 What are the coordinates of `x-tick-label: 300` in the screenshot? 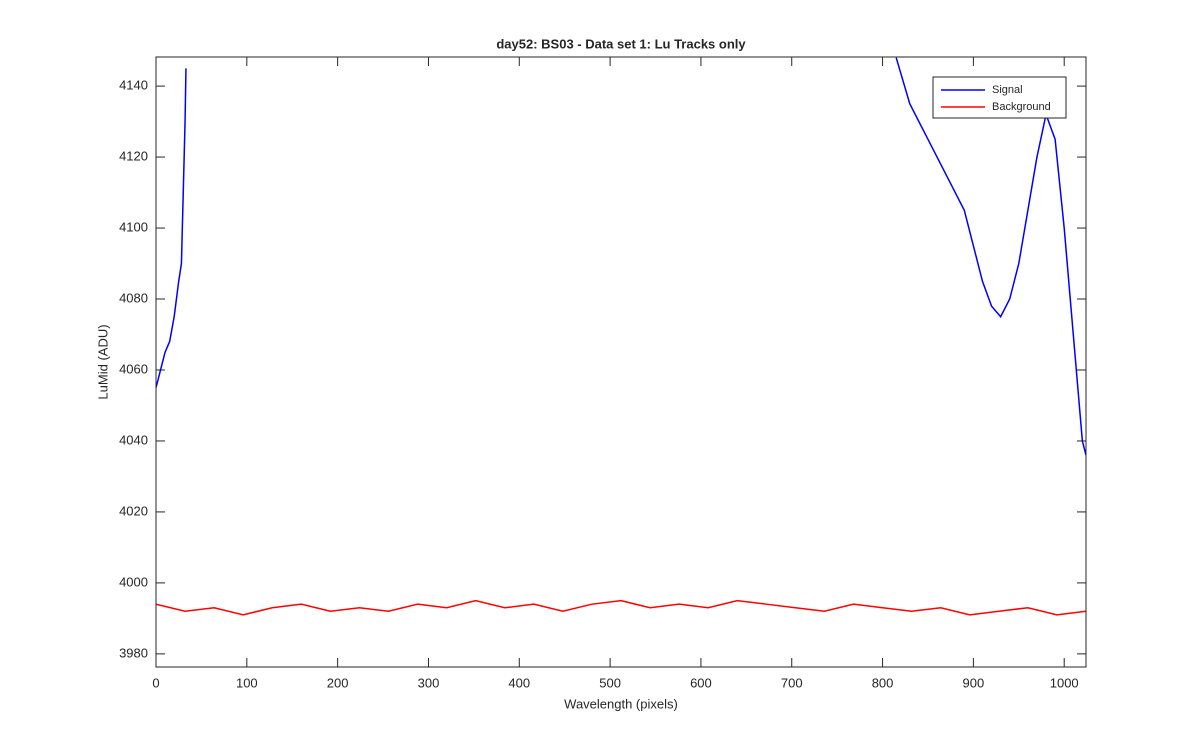 It's located at (429, 682).